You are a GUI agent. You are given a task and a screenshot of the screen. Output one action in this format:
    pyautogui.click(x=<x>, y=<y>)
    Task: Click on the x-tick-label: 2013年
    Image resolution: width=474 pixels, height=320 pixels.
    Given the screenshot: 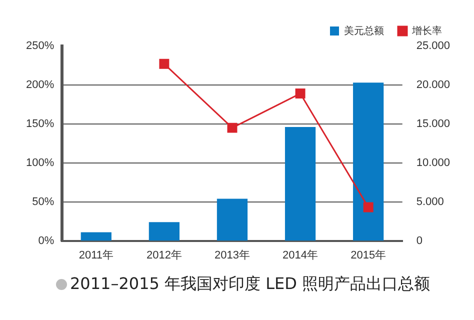 What is the action you would take?
    pyautogui.click(x=232, y=255)
    